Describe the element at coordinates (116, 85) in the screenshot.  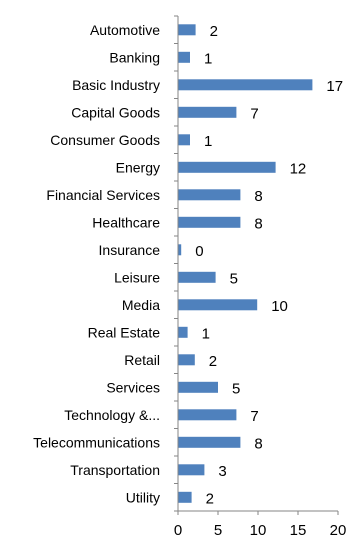
I see `category-label-2: Basic Industry` at that location.